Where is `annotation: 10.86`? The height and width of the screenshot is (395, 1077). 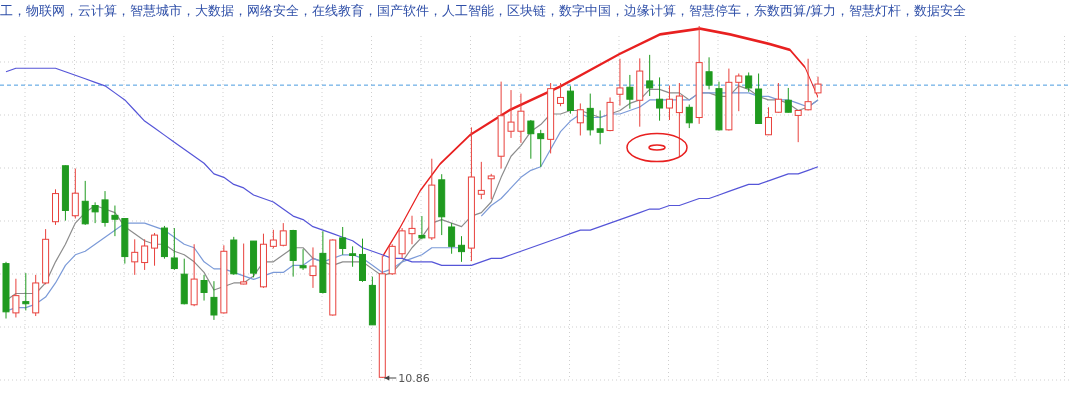 annotation: 10.86 is located at coordinates (414, 378).